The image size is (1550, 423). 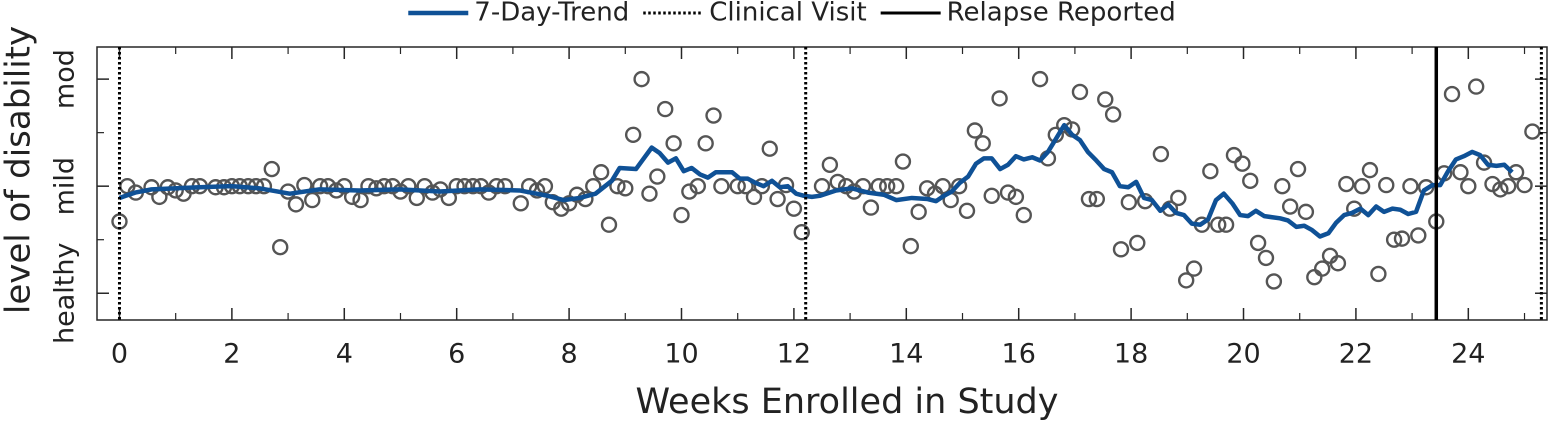 What do you see at coordinates (231, 354) in the screenshot?
I see `x-tick-label: 2` at bounding box center [231, 354].